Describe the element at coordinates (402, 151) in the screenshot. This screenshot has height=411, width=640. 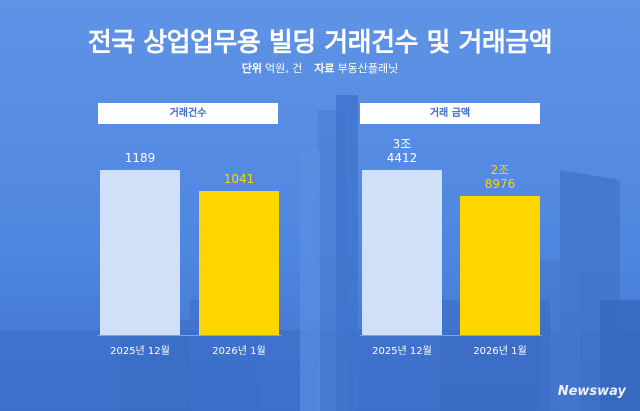
I see `value-label-1-0: 3조 4412` at that location.